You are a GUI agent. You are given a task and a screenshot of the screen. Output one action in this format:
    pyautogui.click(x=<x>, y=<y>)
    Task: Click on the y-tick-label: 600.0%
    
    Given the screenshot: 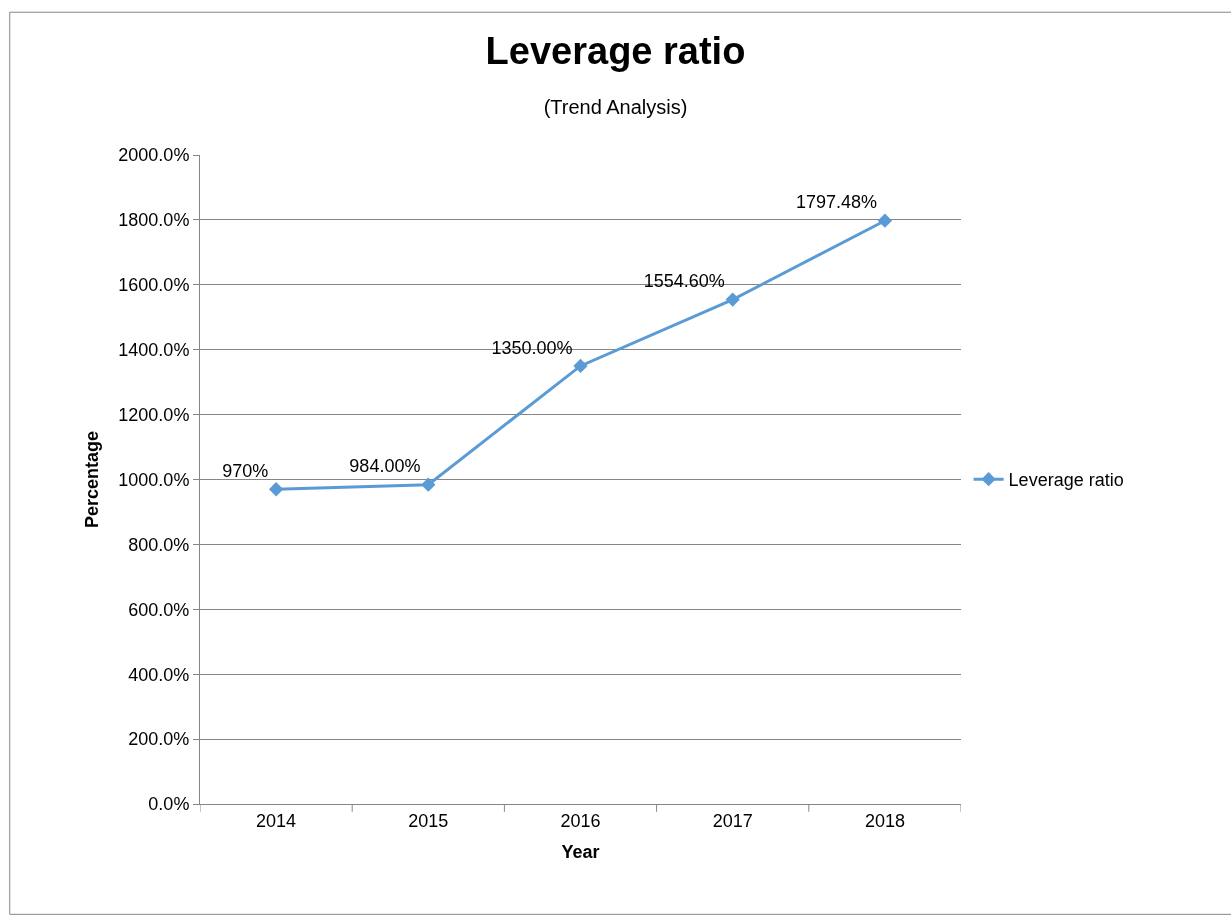 What is the action you would take?
    pyautogui.click(x=159, y=609)
    